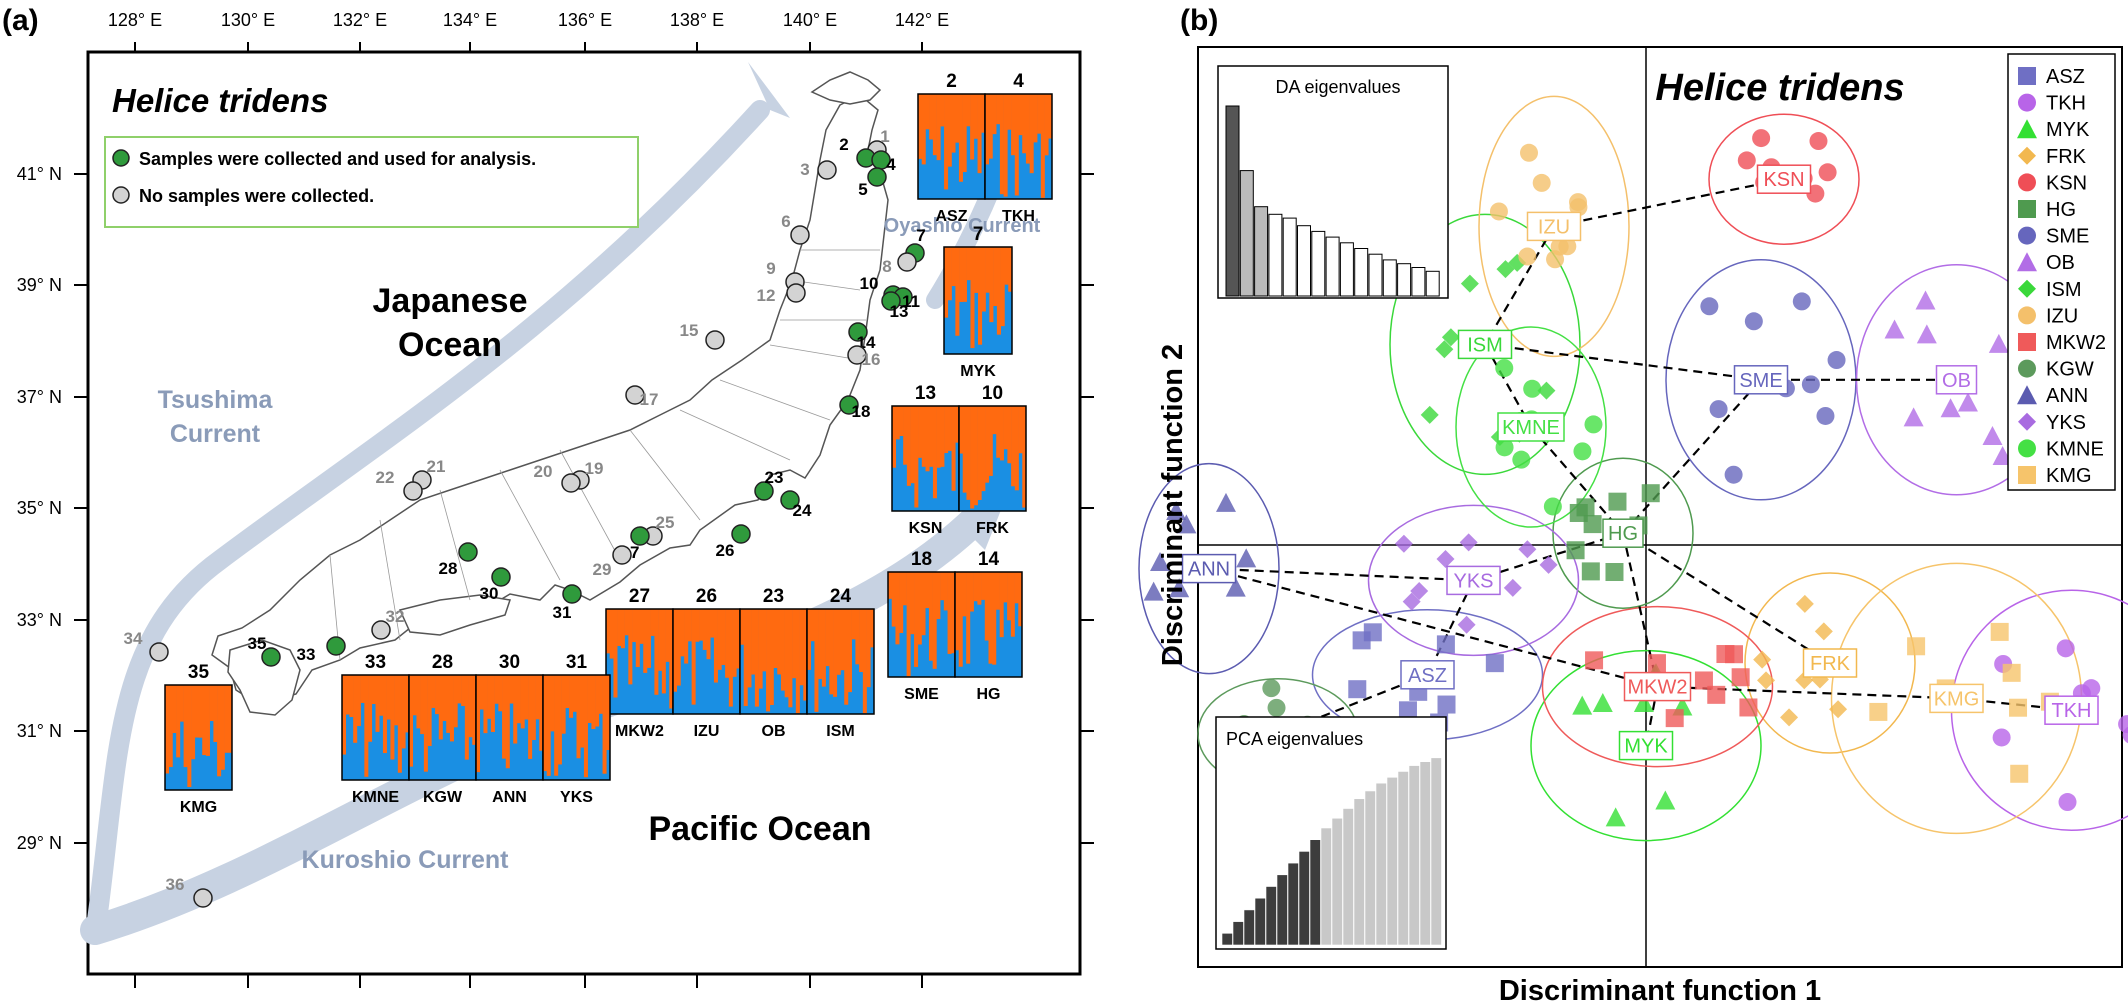 The height and width of the screenshot is (1004, 2128). I want to click on lat-tick-label: 31° N, so click(39, 731).